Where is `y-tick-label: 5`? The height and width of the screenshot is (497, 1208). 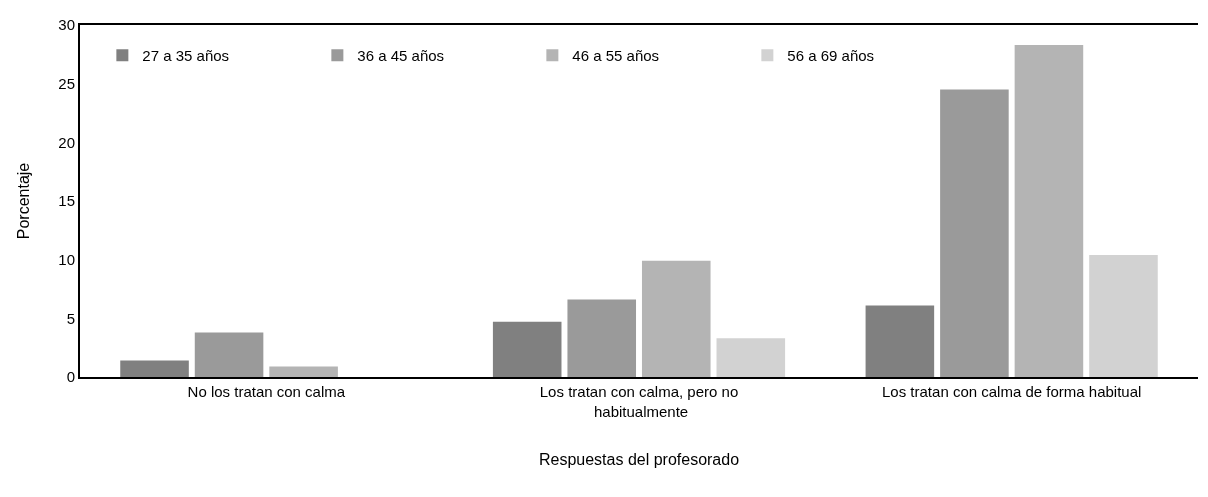
y-tick-label: 5 is located at coordinates (70, 318).